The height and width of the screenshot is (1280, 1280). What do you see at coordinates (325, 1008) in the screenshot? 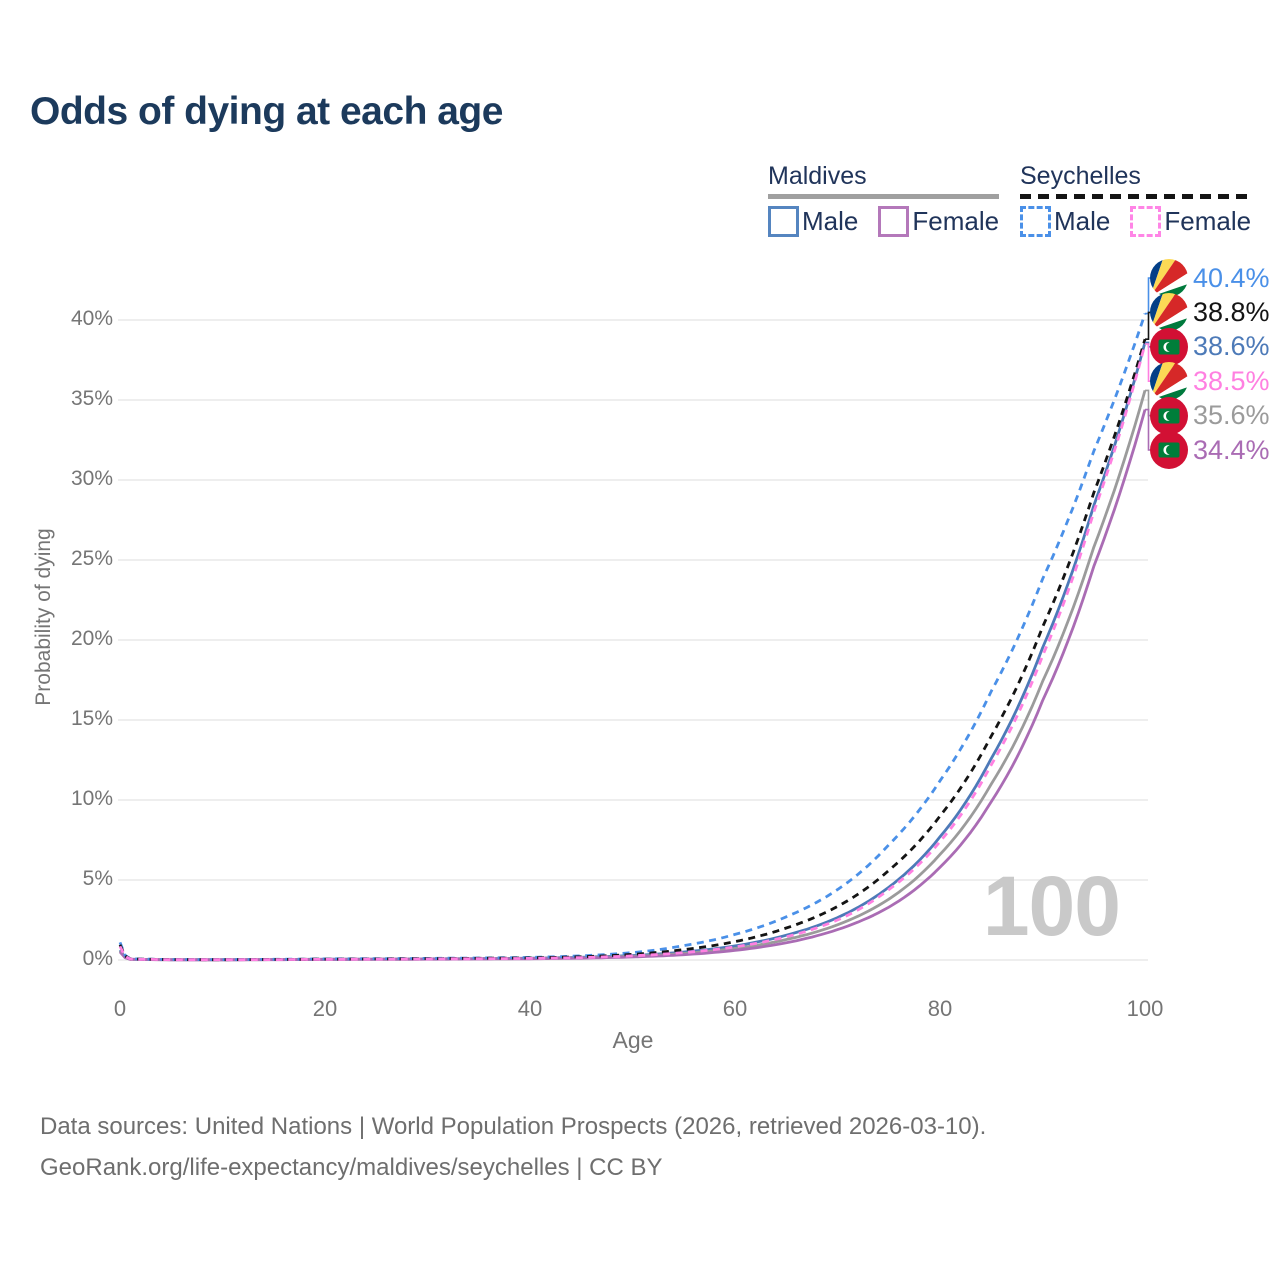
I see `x-tick-20: 20` at bounding box center [325, 1008].